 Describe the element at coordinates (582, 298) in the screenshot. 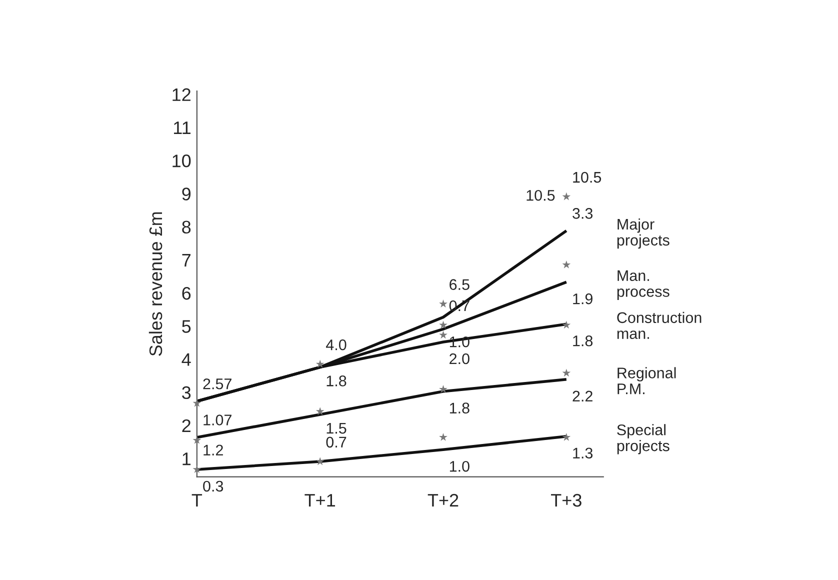

I see `annotation: 1.9` at that location.